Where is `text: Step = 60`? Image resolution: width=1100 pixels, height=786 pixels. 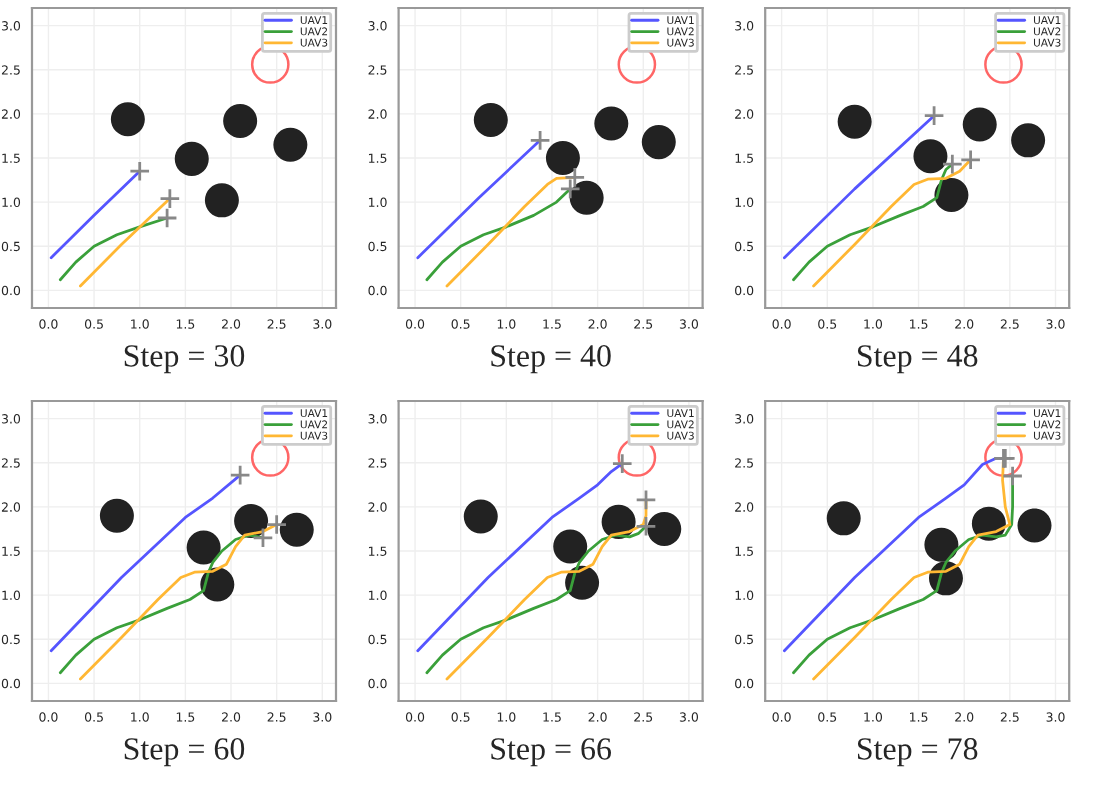
text: Step = 60 is located at coordinates (184, 752).